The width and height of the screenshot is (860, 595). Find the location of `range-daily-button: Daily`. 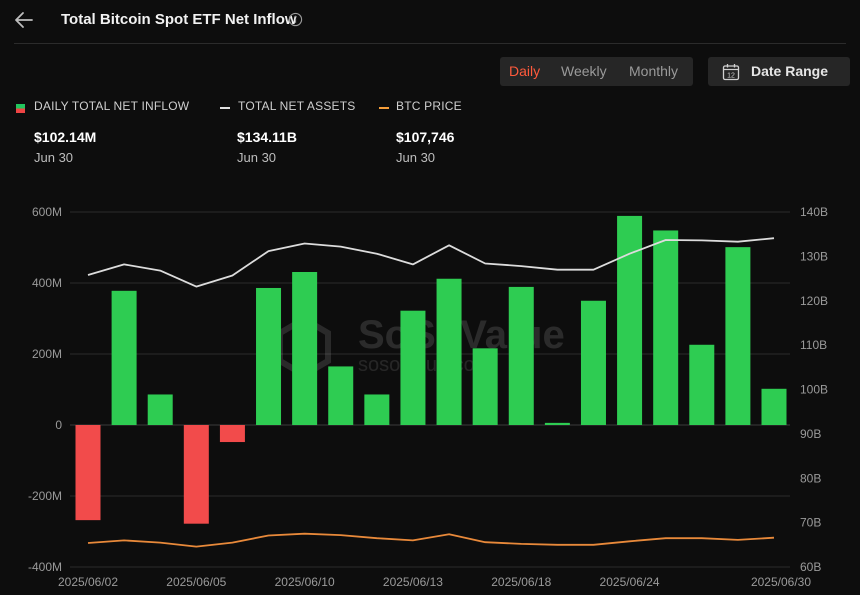

range-daily-button: Daily is located at coordinates (525, 71).